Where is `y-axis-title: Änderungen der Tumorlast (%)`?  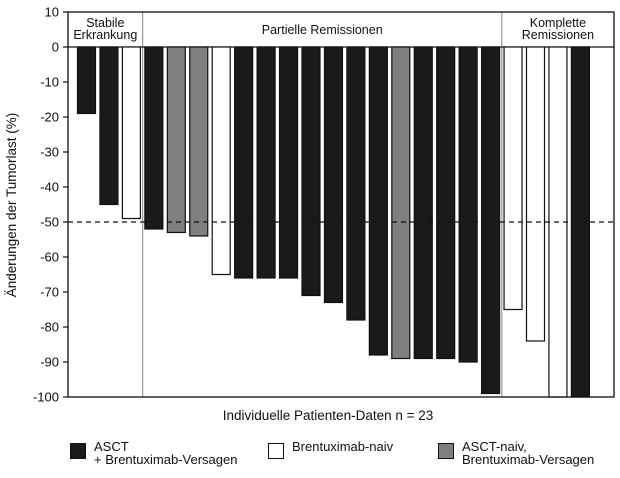 y-axis-title: Änderungen der Tumorlast (%) is located at coordinates (11, 205).